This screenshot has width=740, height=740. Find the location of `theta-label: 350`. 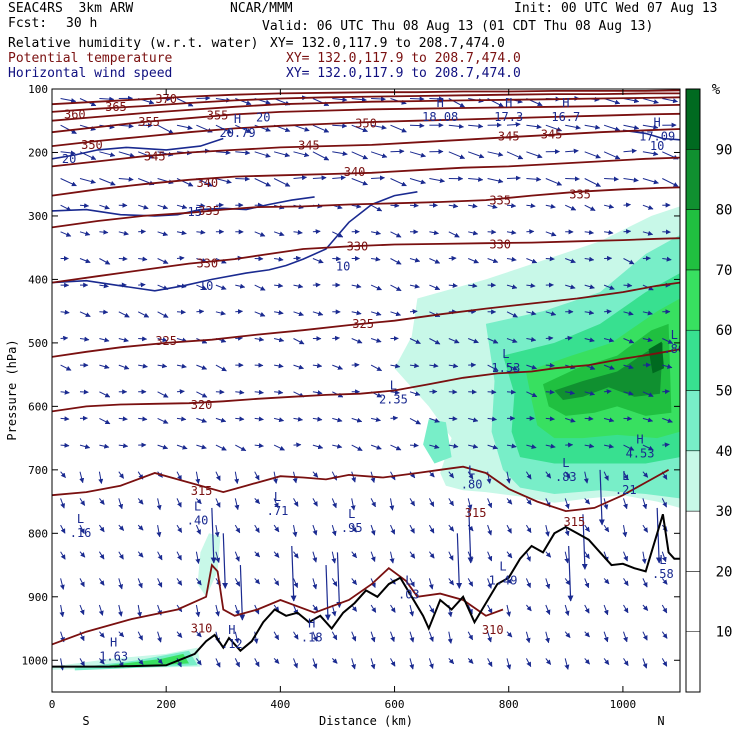

theta-label: 350 is located at coordinates (92, 145).